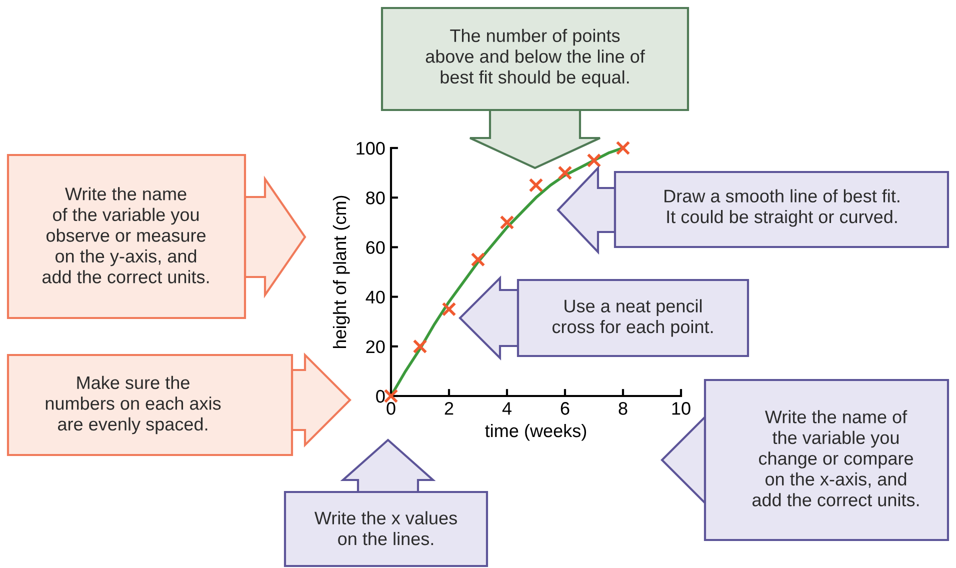 This screenshot has width=956, height=568. Describe the element at coordinates (125, 235) in the screenshot. I see `text: Write the name of the variable you observe or measure on the y-axis, and add the correct units.` at that location.